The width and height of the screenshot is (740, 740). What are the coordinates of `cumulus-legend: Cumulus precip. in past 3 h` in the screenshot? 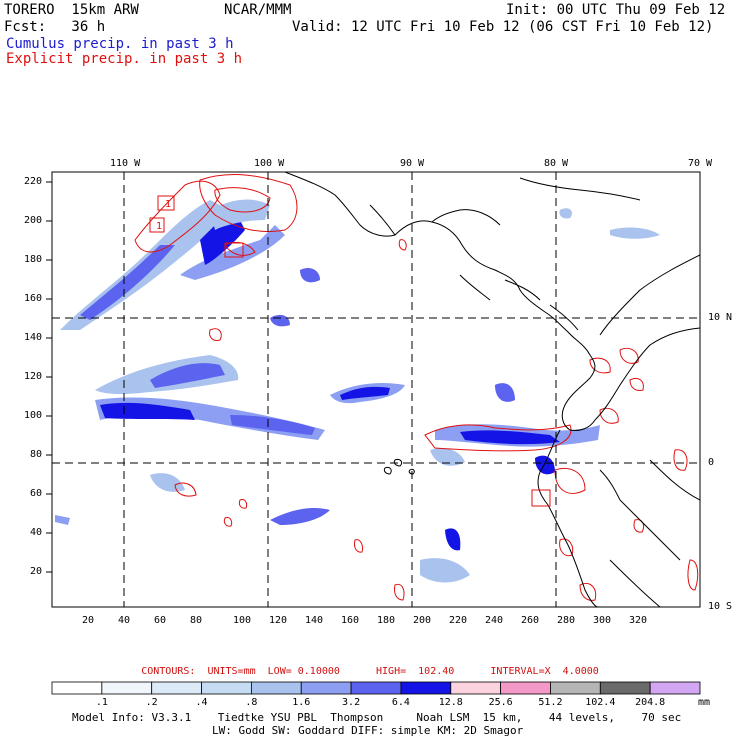 It's located at (120, 44).